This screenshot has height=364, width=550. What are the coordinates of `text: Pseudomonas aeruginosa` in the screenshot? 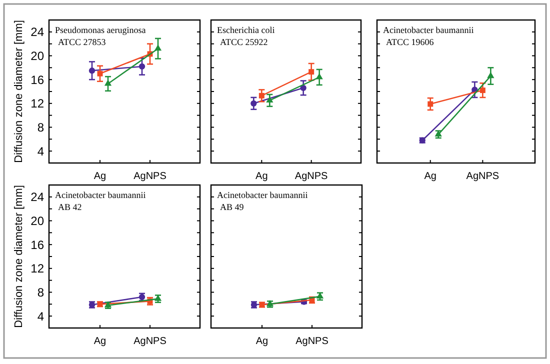 It's located at (100, 30).